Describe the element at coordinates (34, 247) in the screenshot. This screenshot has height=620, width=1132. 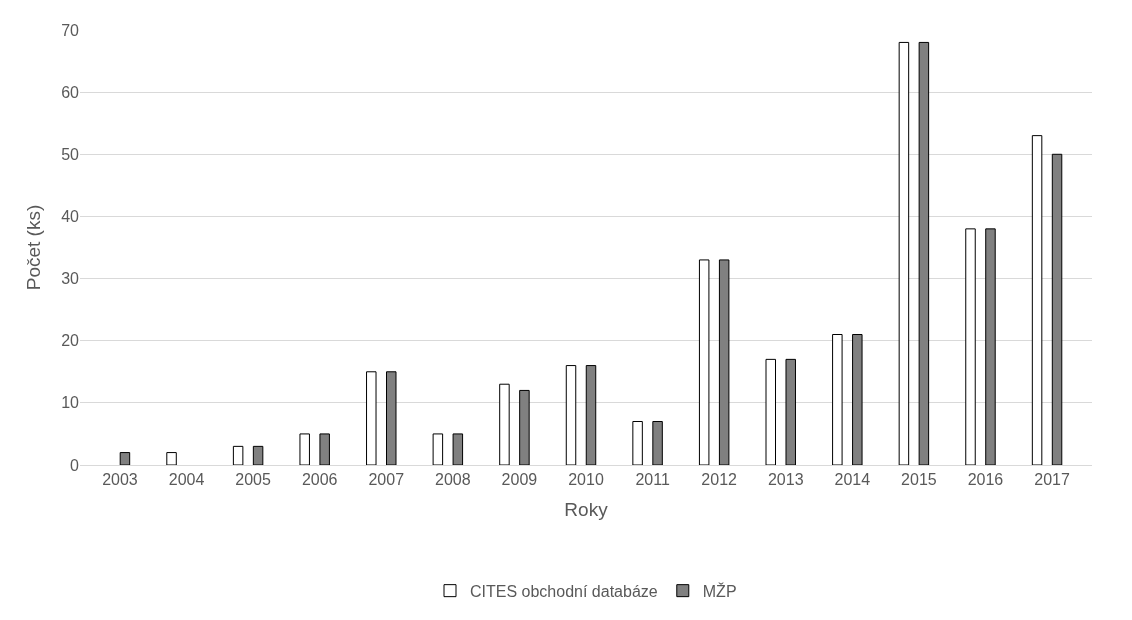
I see `y-axis-title: Počet (ks)` at that location.